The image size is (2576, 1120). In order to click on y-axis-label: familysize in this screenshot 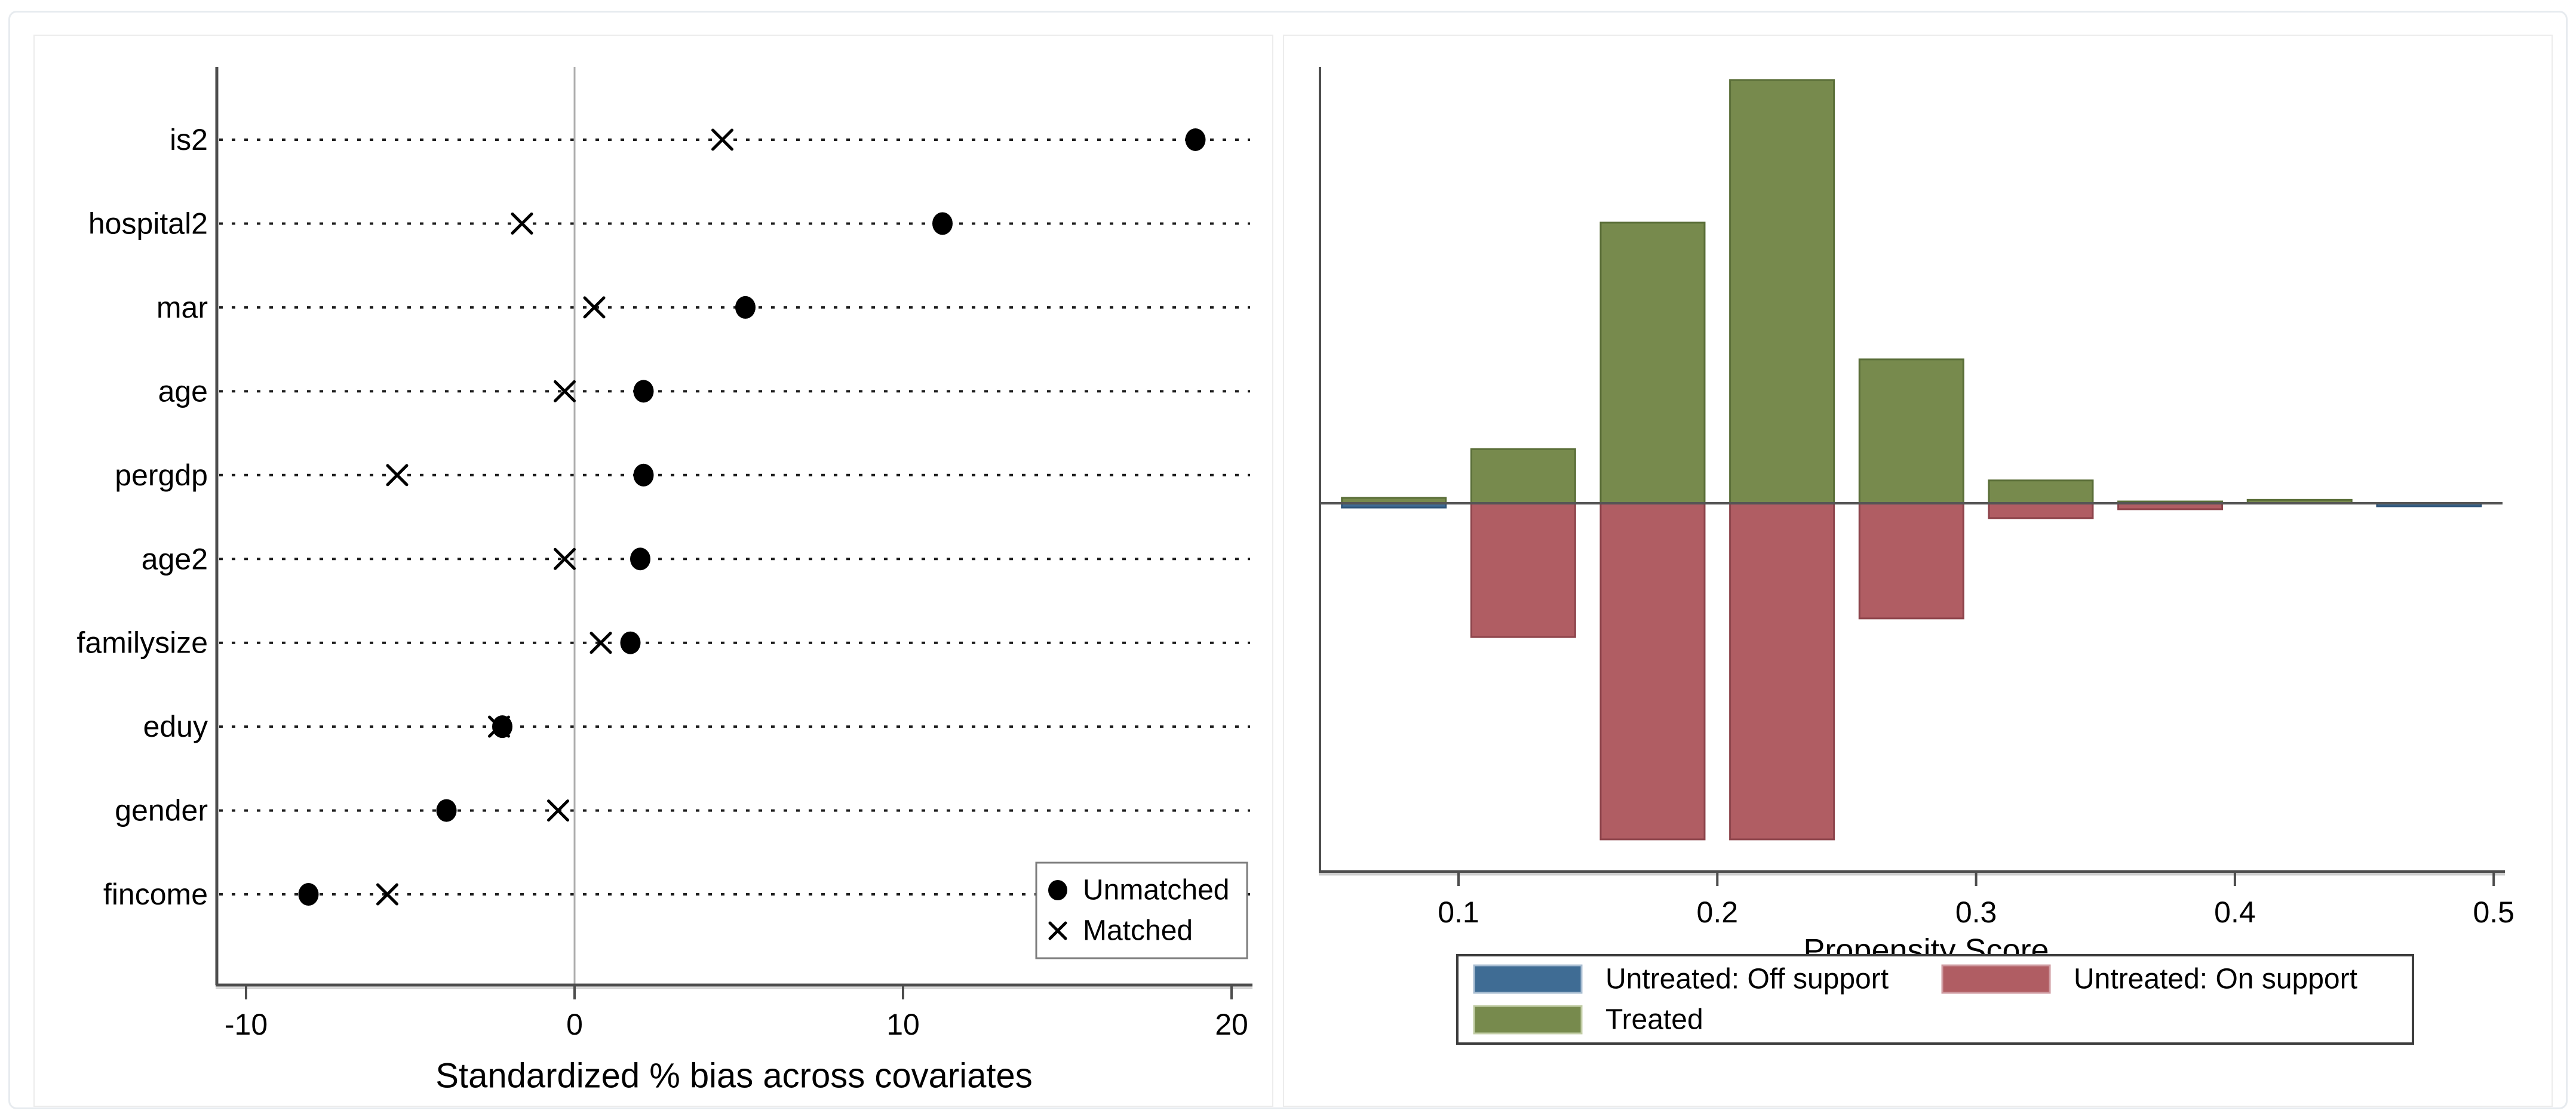, I will do `click(142, 643)`.